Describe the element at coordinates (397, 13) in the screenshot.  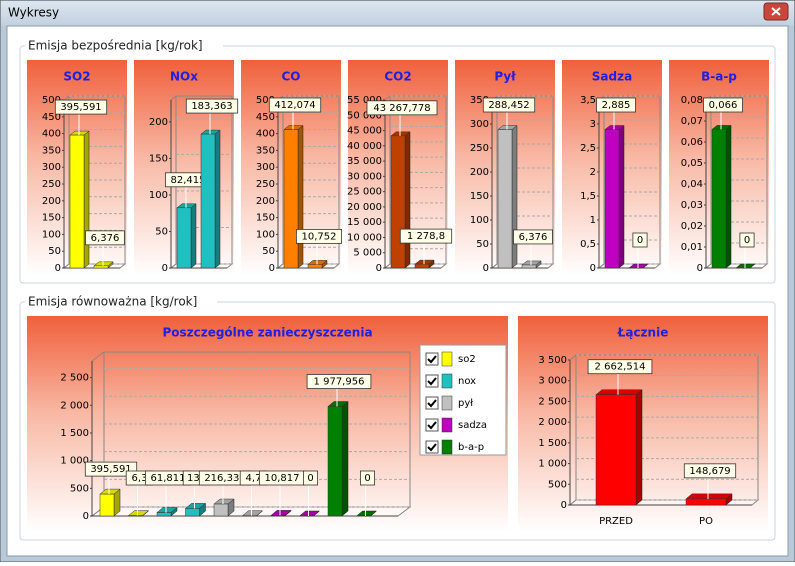
I see `title-bar` at that location.